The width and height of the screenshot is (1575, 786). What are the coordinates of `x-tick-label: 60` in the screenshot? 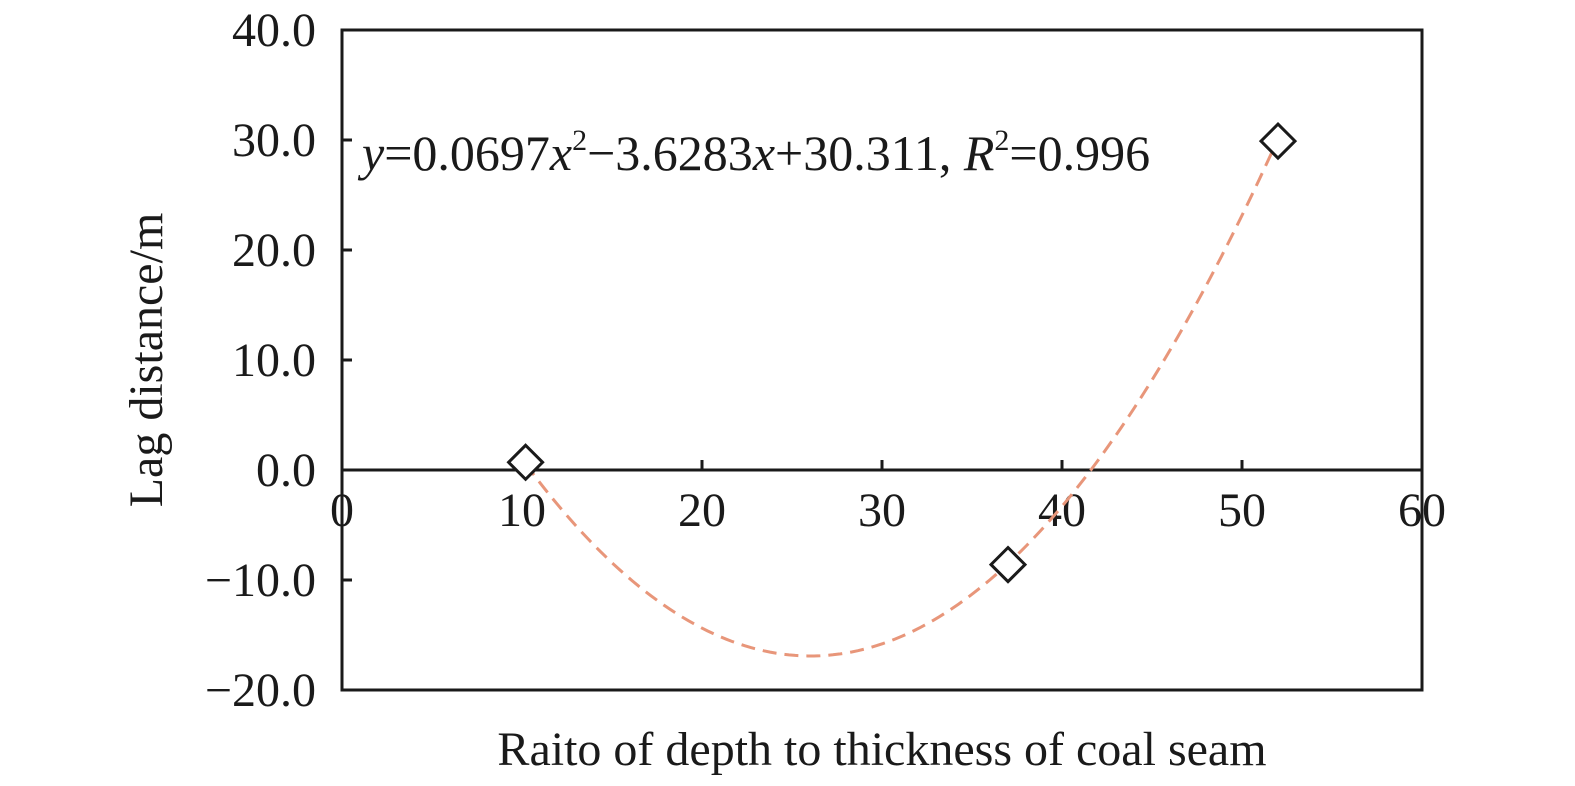 It's located at (1422, 510).